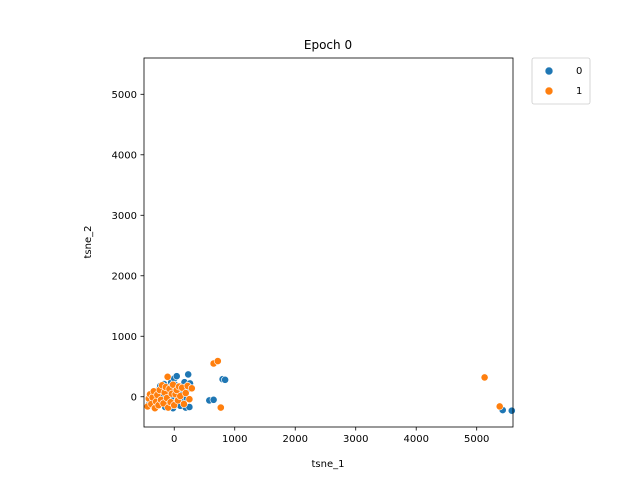  I want to click on x-tick-label: 0, so click(174, 439).